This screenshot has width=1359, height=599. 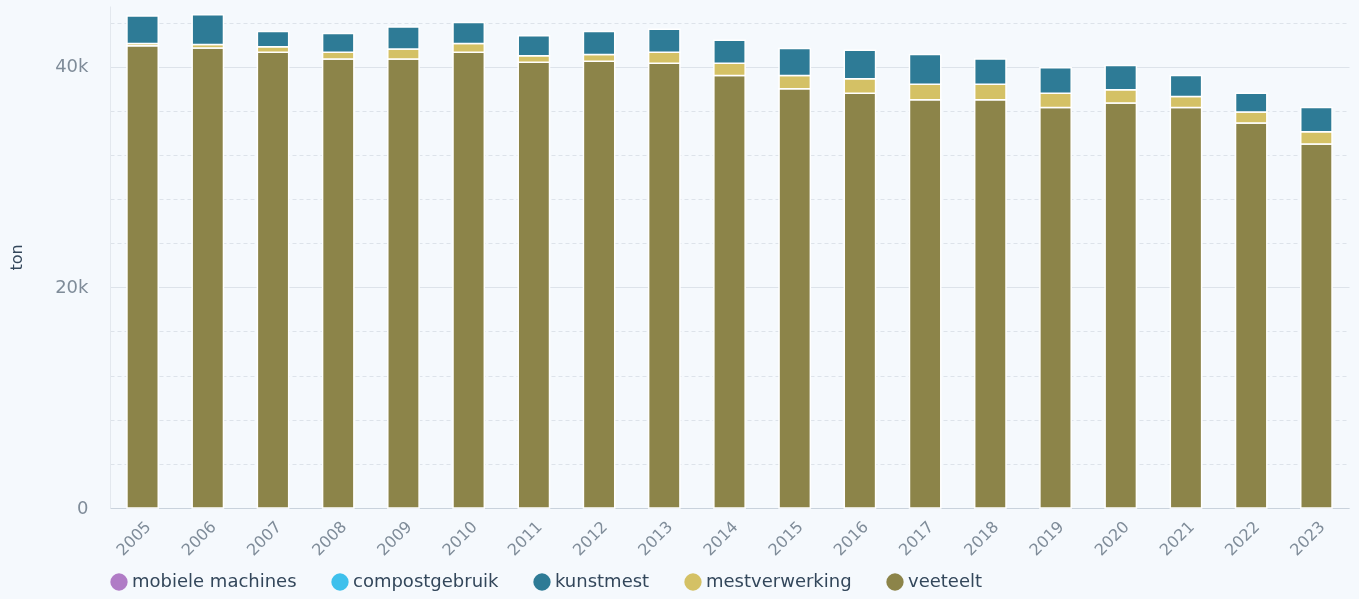 I want to click on y-tick-label: 40k, so click(x=72, y=66).